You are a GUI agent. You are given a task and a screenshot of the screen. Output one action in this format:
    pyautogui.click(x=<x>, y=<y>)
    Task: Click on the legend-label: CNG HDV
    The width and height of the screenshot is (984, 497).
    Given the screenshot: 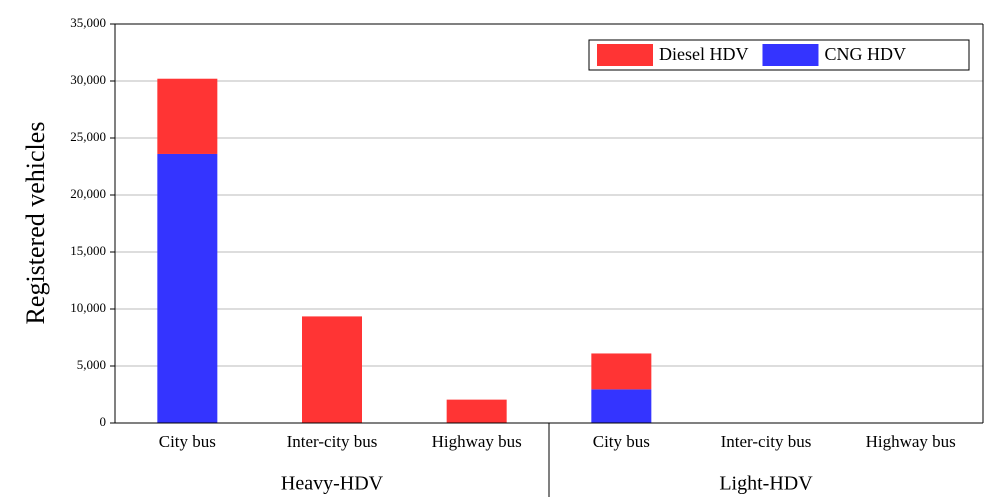 What is the action you would take?
    pyautogui.click(x=865, y=54)
    